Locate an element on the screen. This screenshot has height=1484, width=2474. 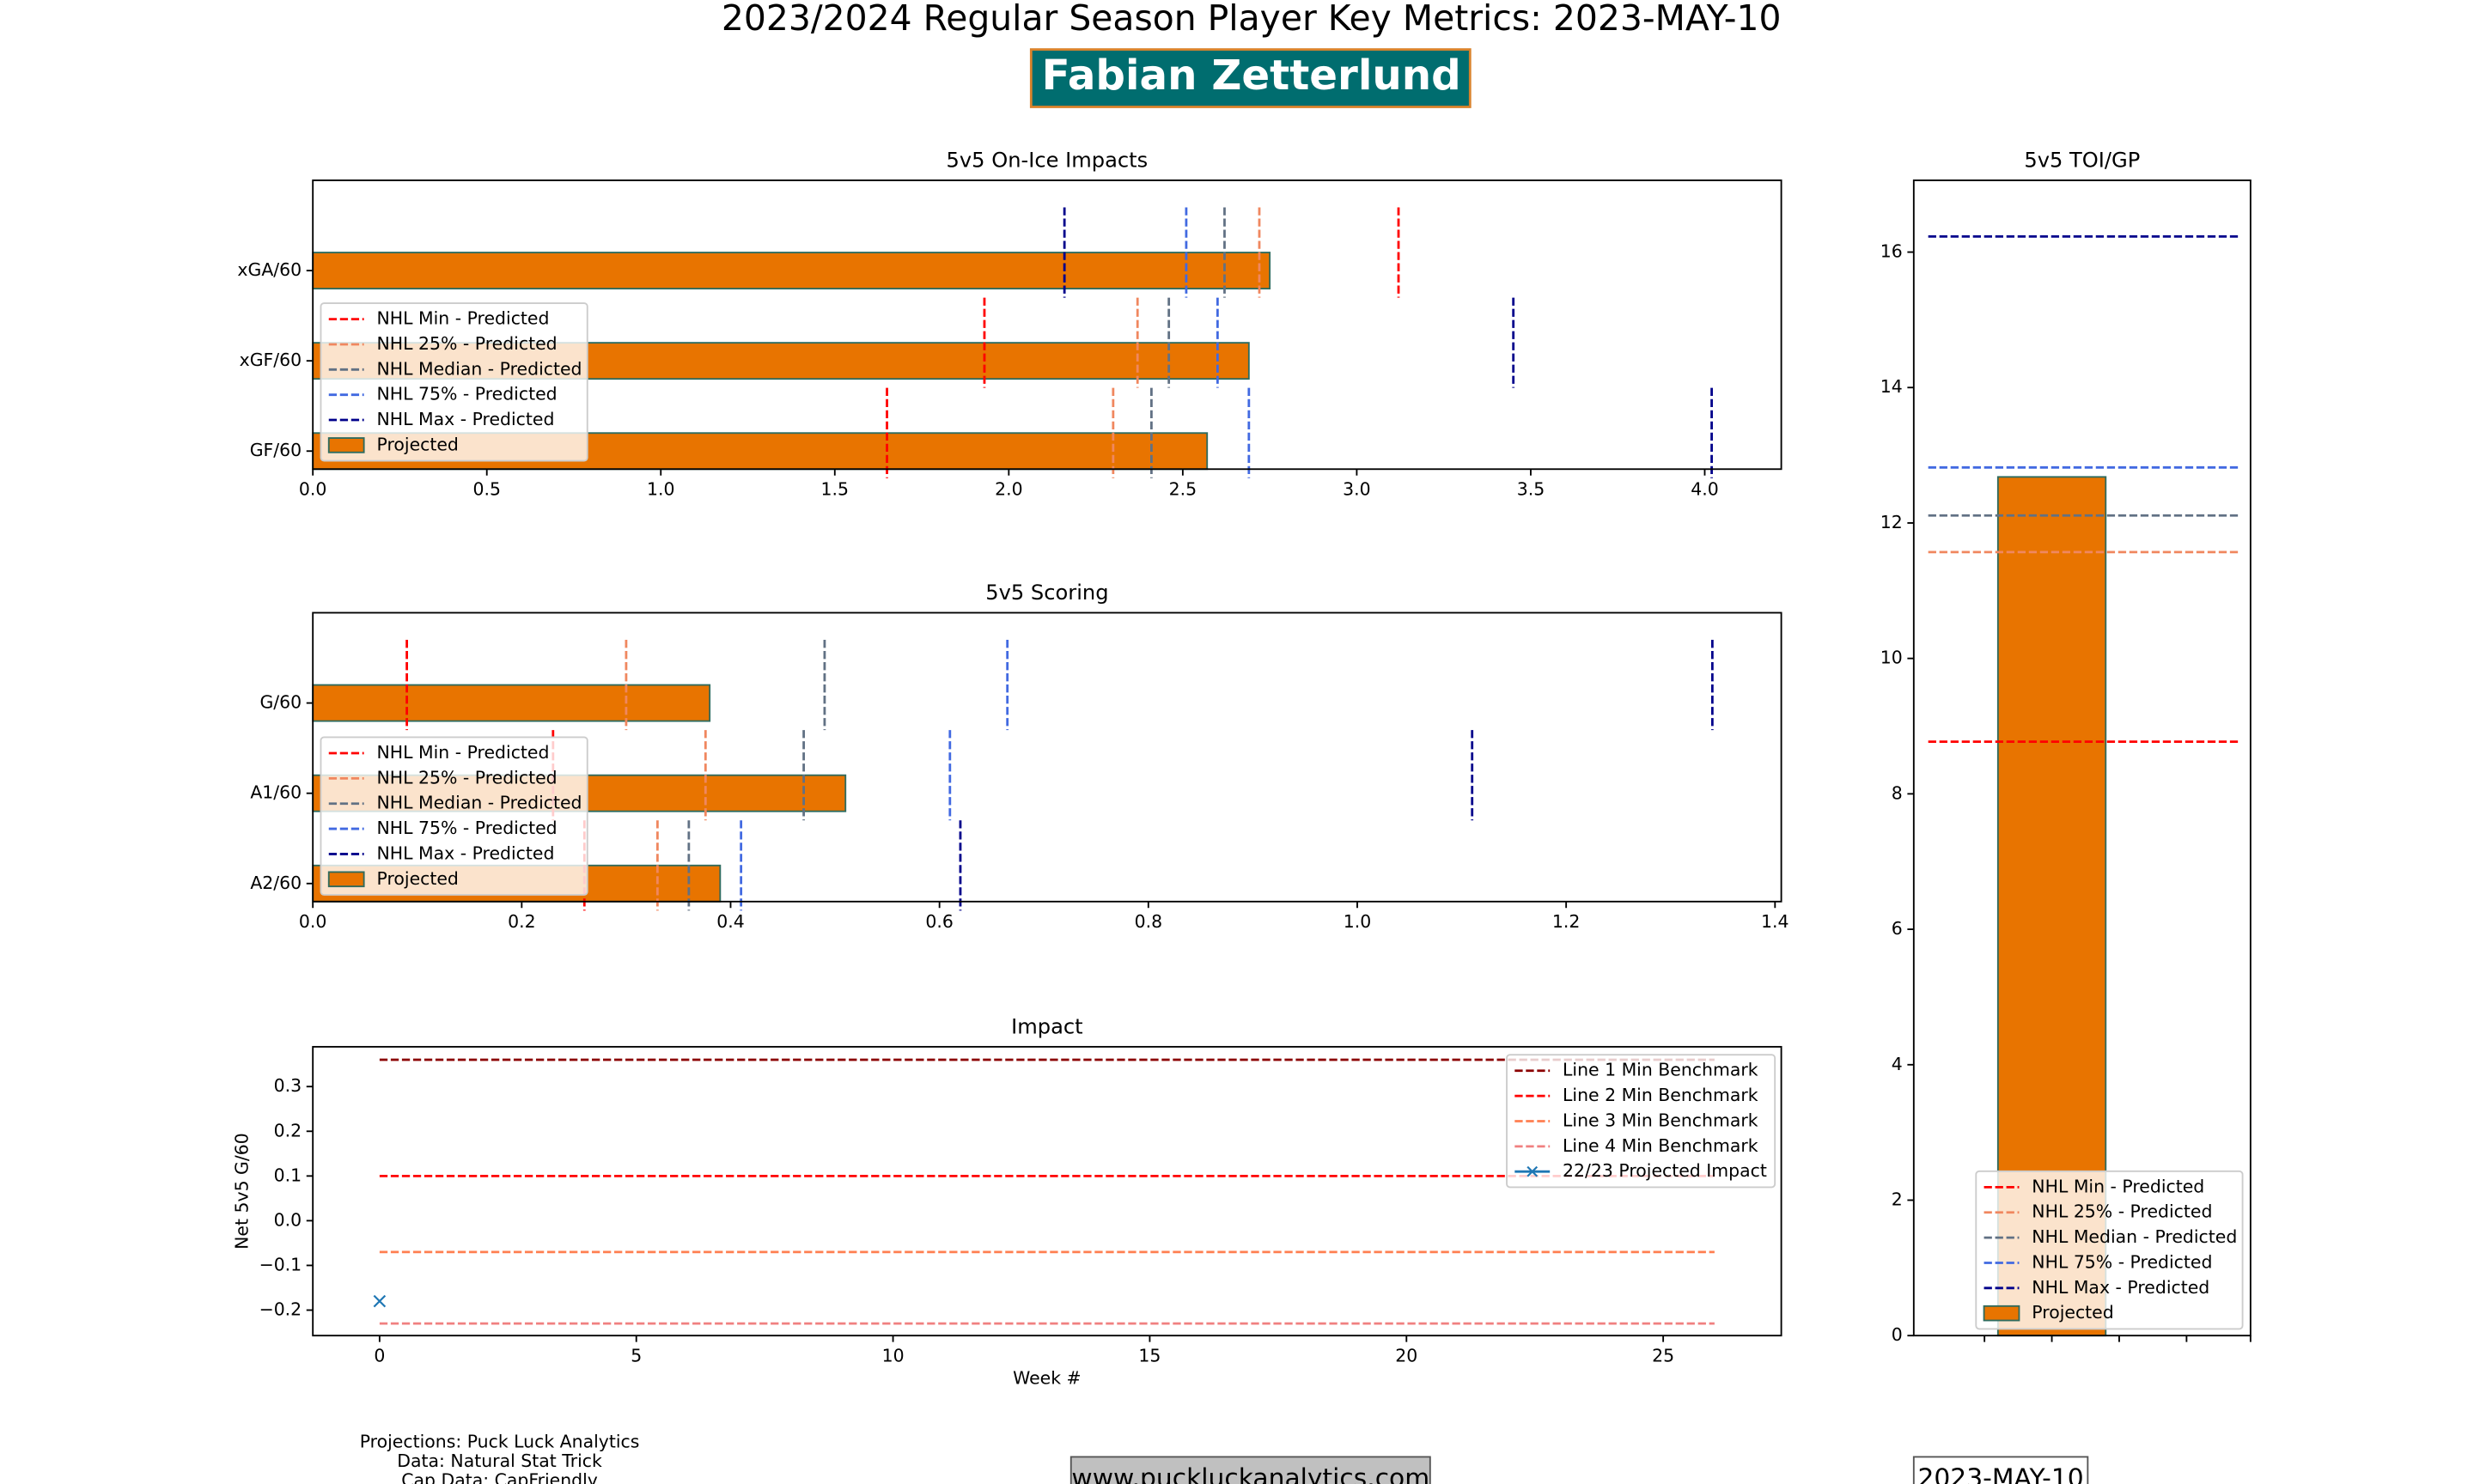
x-tick-label: 15 is located at coordinates (1149, 1355).